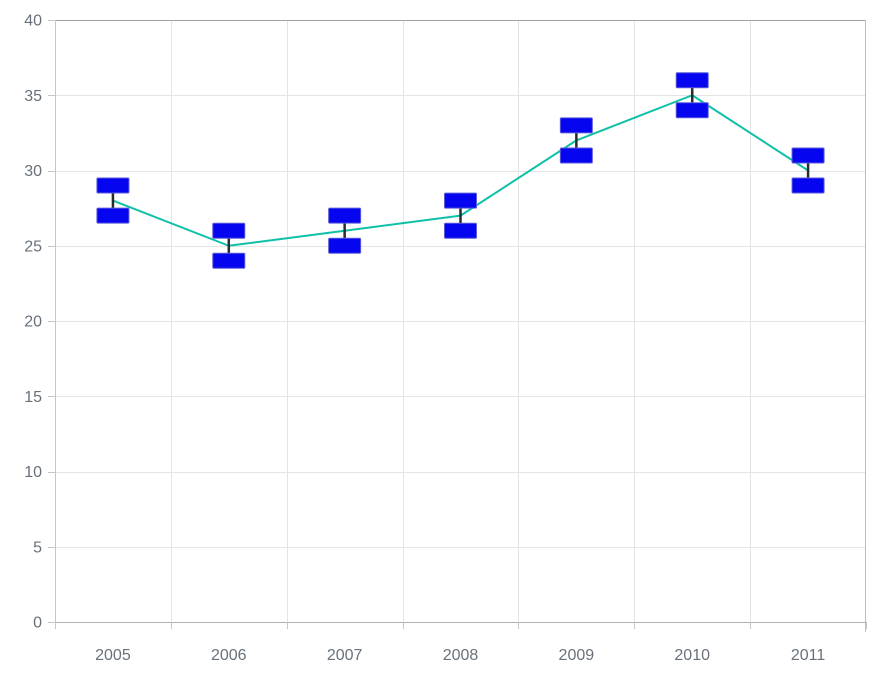  What do you see at coordinates (461, 655) in the screenshot?
I see `x-tick-label: 2008` at bounding box center [461, 655].